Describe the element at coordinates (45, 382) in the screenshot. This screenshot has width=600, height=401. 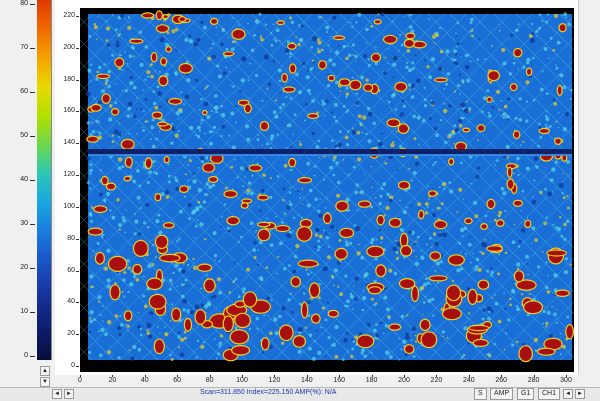
I see `scale-down-button: ▼` at that location.